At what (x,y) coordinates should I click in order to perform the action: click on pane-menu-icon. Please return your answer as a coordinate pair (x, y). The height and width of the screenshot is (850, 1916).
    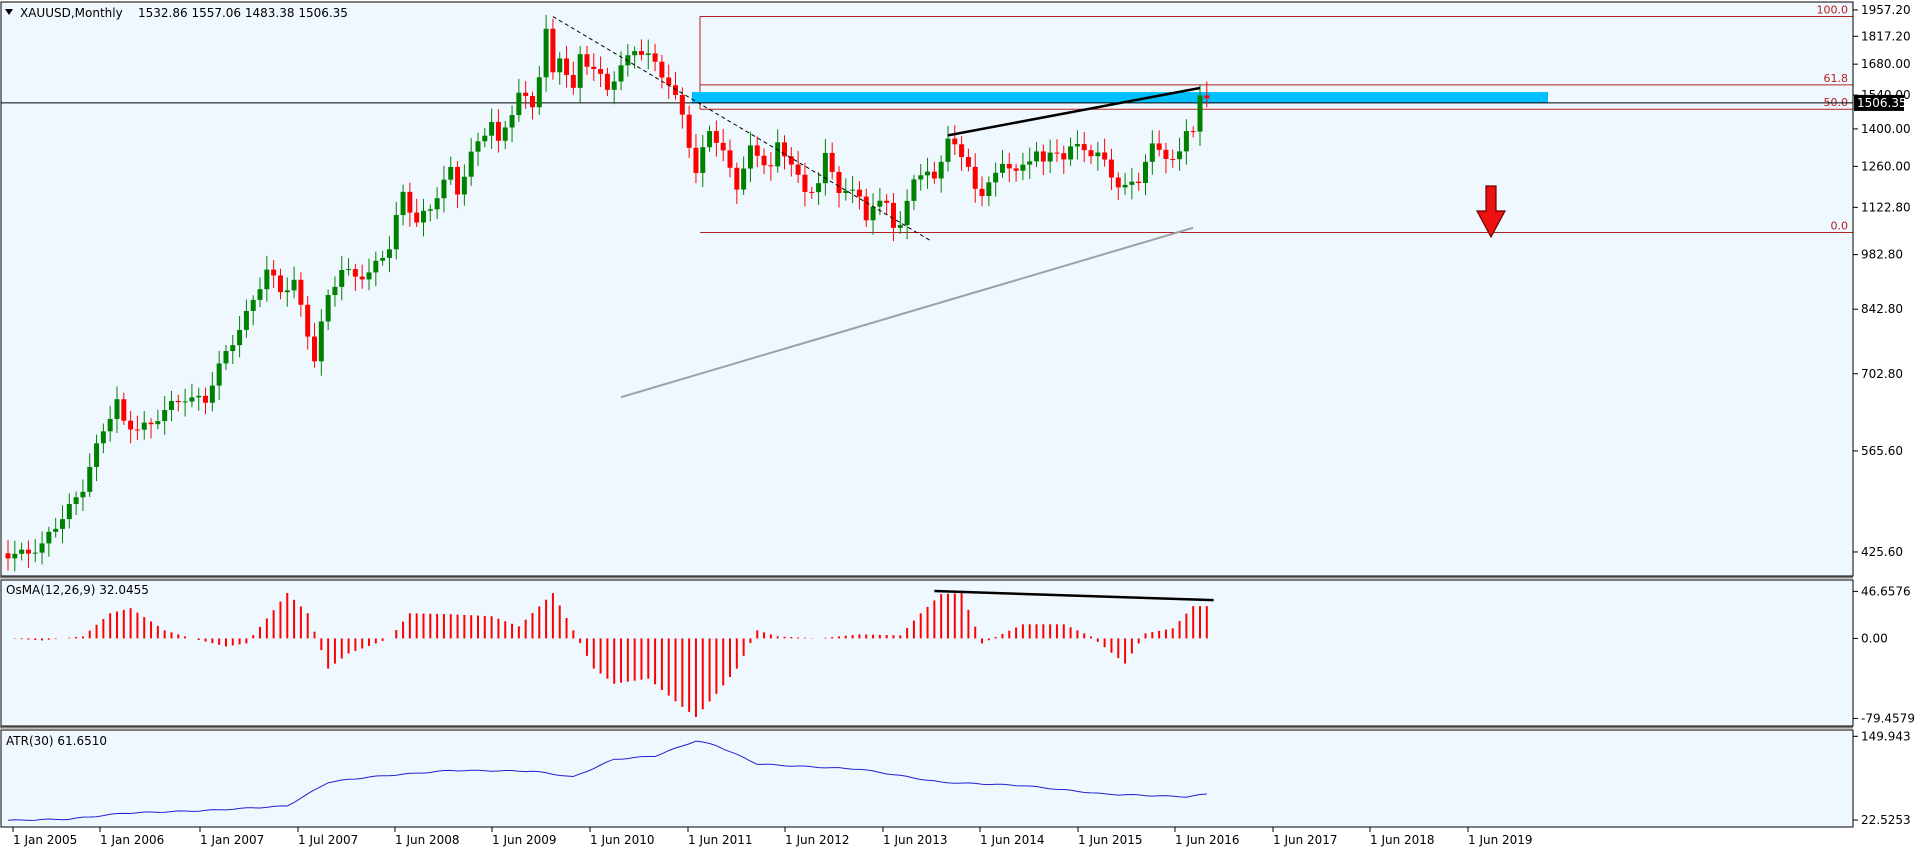
    Looking at the image, I should click on (9, 12).